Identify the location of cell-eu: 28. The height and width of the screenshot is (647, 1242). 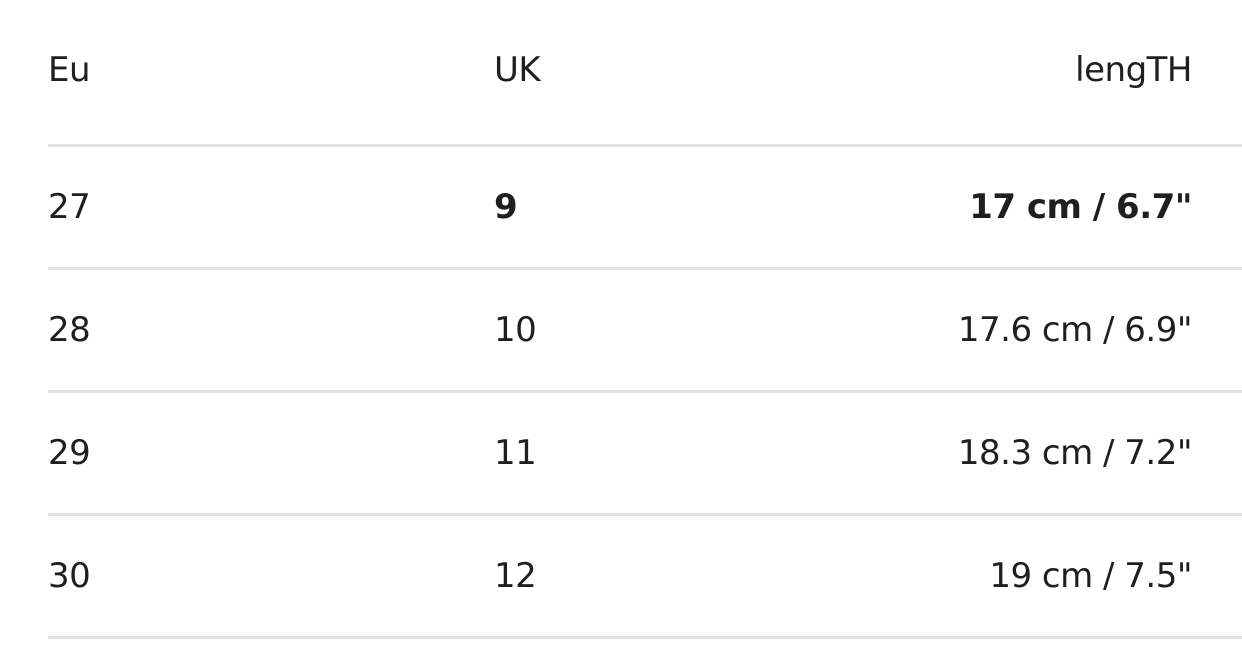
(69, 330).